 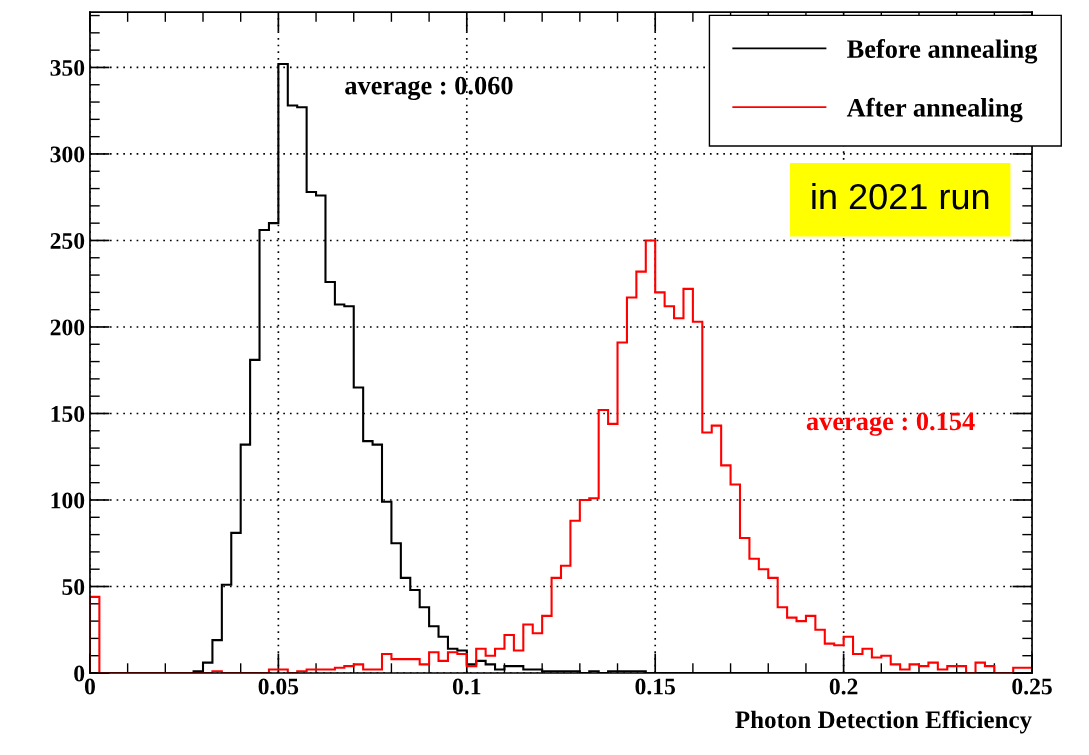 I want to click on annotation: average : 0.060, so click(x=429, y=88).